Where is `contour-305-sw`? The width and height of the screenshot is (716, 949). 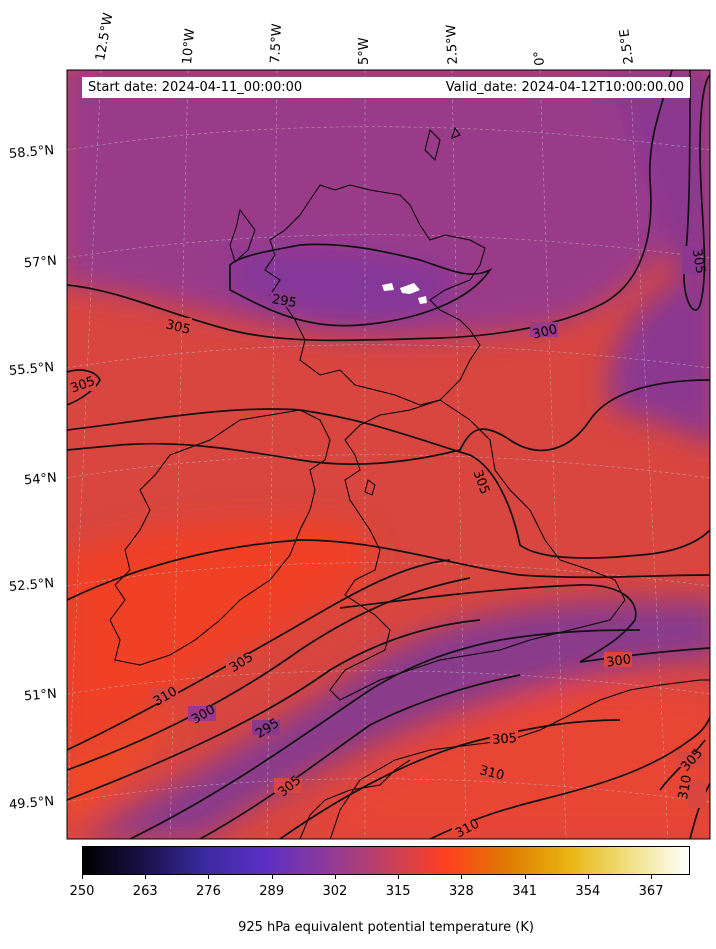
contour-305-sw is located at coordinates (360, 756).